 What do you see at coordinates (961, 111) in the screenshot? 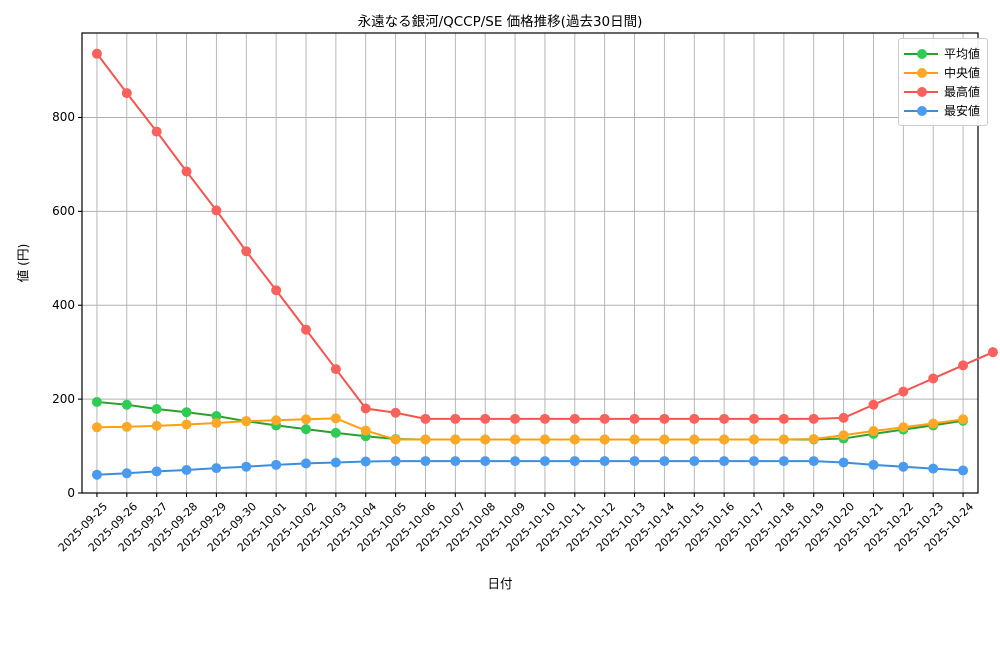
I see `legend-label: 最安値` at bounding box center [961, 111].